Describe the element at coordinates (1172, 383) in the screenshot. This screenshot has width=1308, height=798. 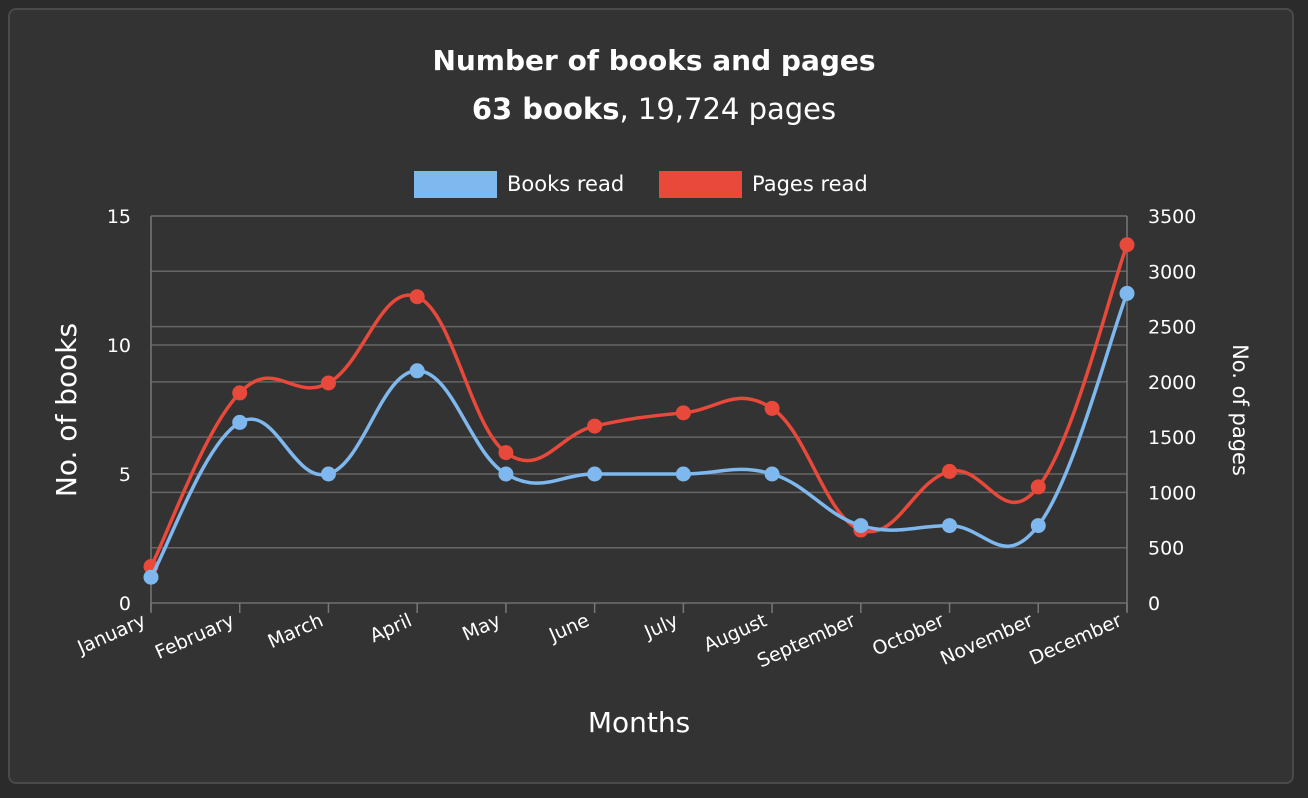
I see `y-right-tick-label: 2000` at that location.